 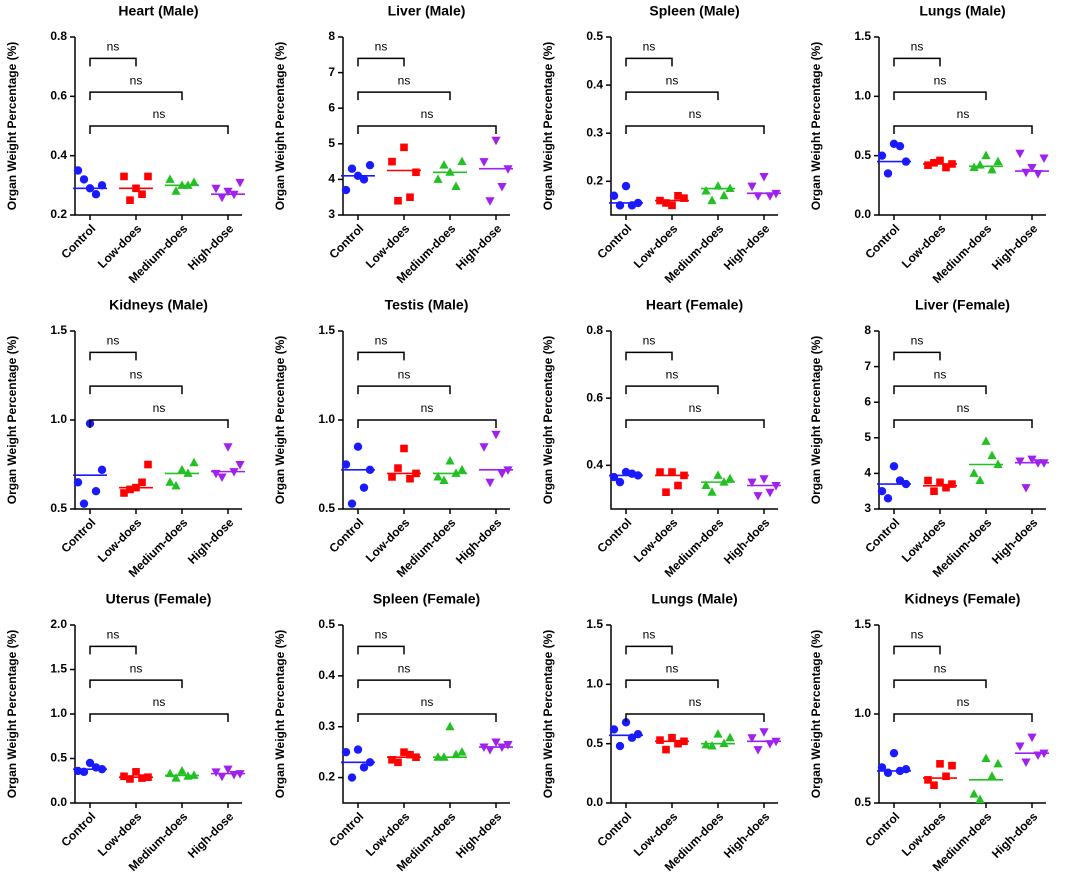 What do you see at coordinates (326, 330) in the screenshot?
I see `y-tick-label: 1.5` at bounding box center [326, 330].